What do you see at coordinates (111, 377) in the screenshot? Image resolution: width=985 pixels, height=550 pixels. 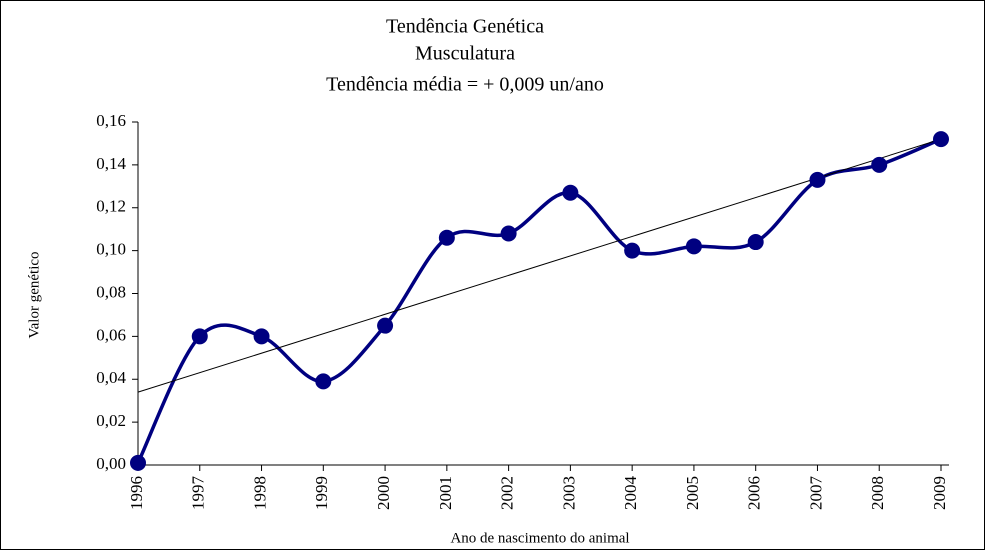 I see `y-tick-label: 0,04` at bounding box center [111, 377].